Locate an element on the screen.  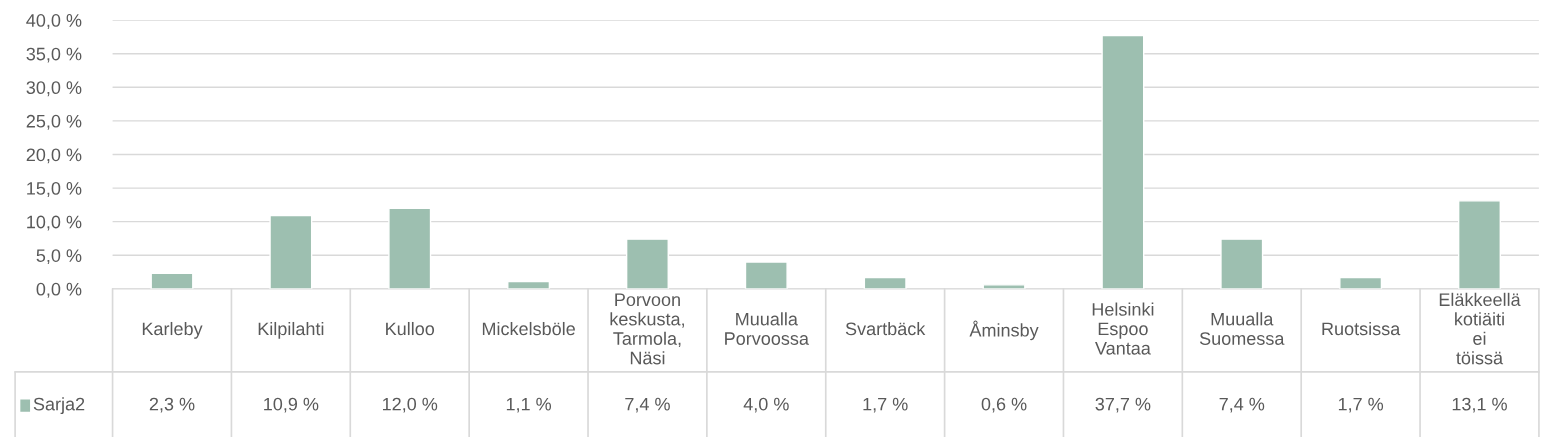
x-tick-label: Kilpilahti is located at coordinates (291, 330).